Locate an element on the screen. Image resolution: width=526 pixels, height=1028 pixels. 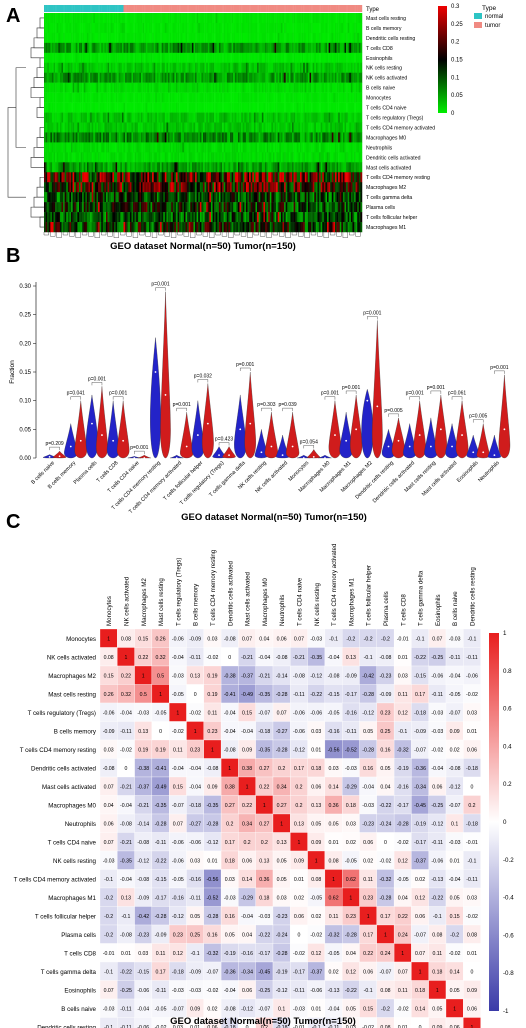
correlation-value: -0.1 is located at coordinates (333, 639).